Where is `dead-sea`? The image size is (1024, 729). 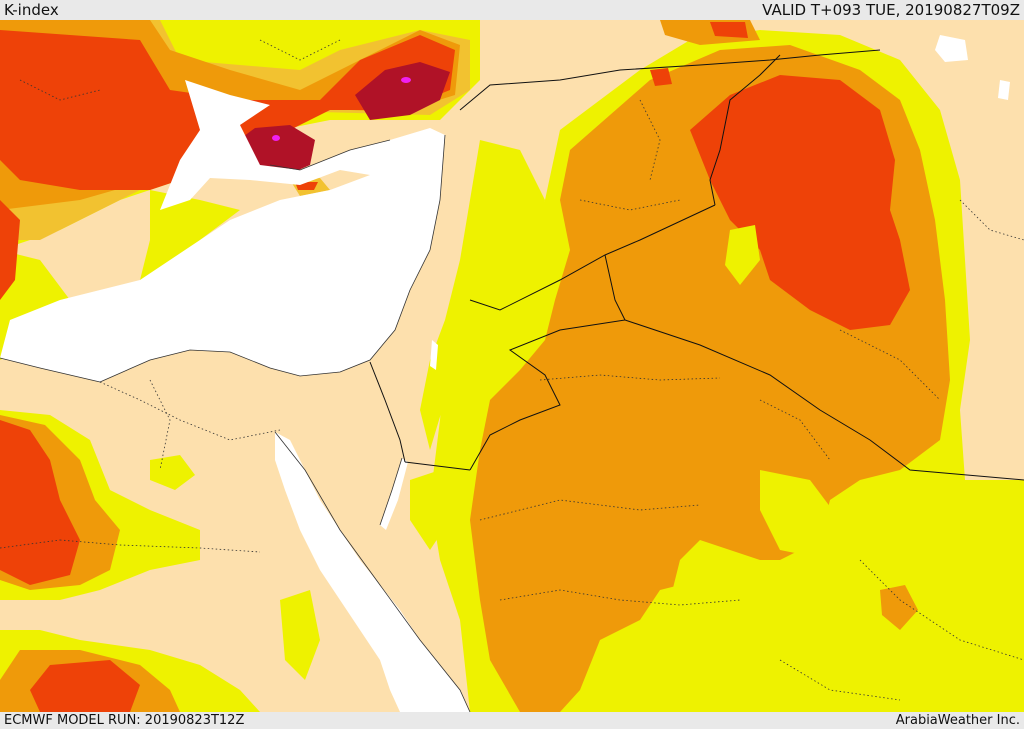 dead-sea is located at coordinates (434, 355).